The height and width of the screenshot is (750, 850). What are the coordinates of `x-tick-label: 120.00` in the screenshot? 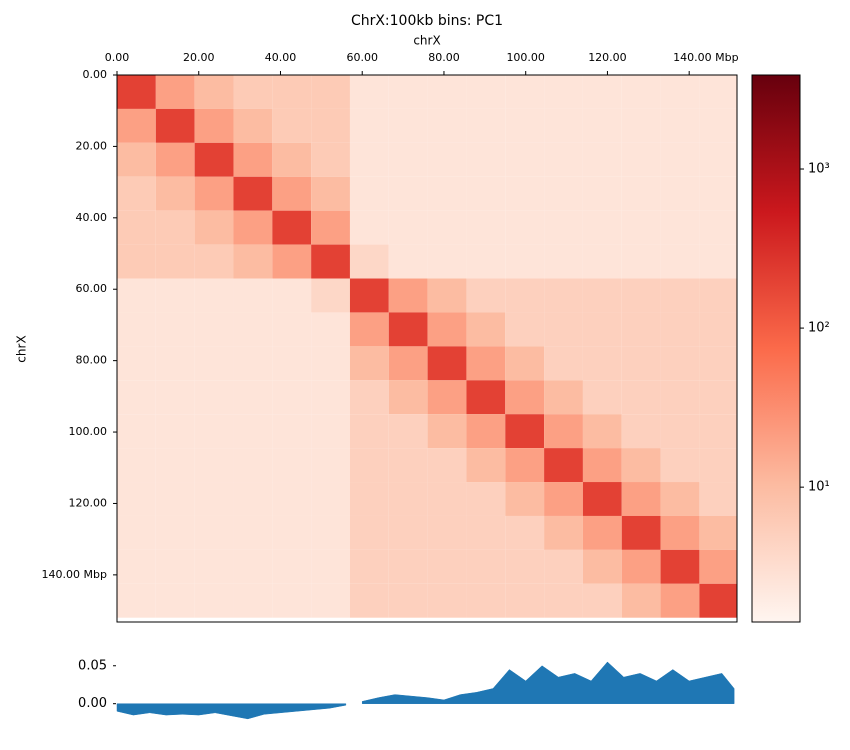 It's located at (607, 57).